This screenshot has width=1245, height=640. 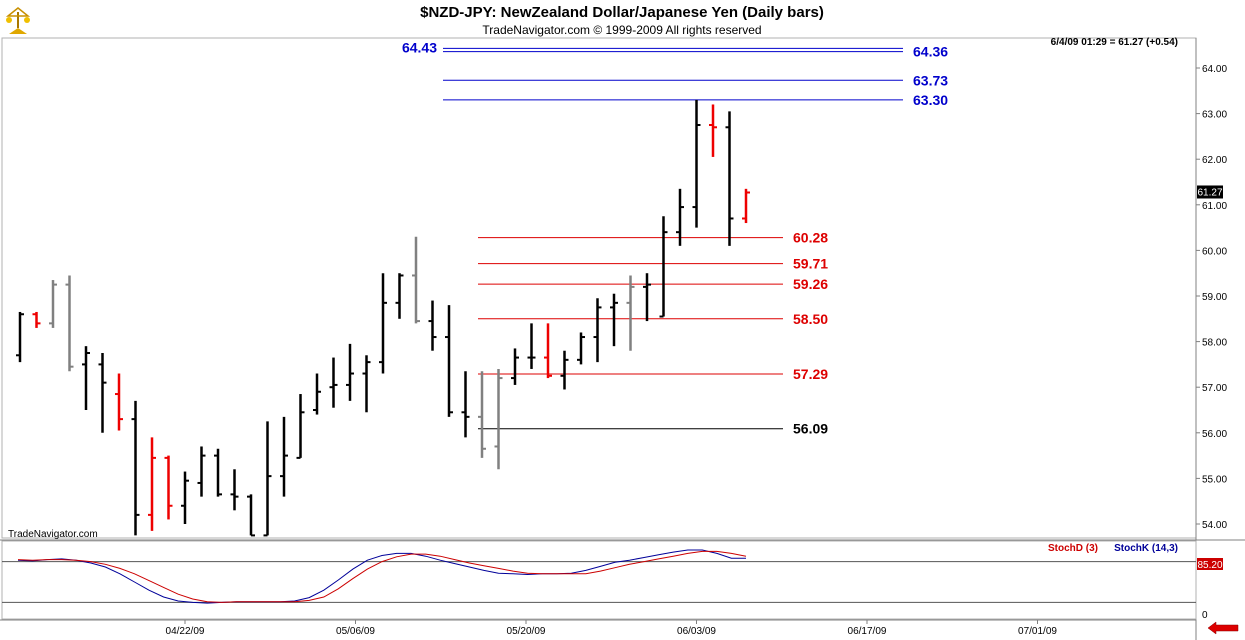 What do you see at coordinates (53, 534) in the screenshot?
I see `watermark: TradeNavigator.com` at bounding box center [53, 534].